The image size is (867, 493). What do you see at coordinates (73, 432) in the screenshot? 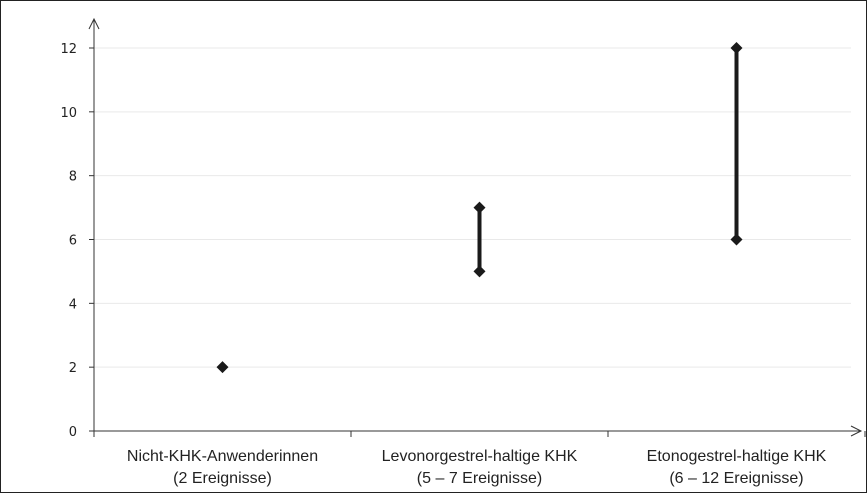
I see `y-tick-label: 0` at bounding box center [73, 432].